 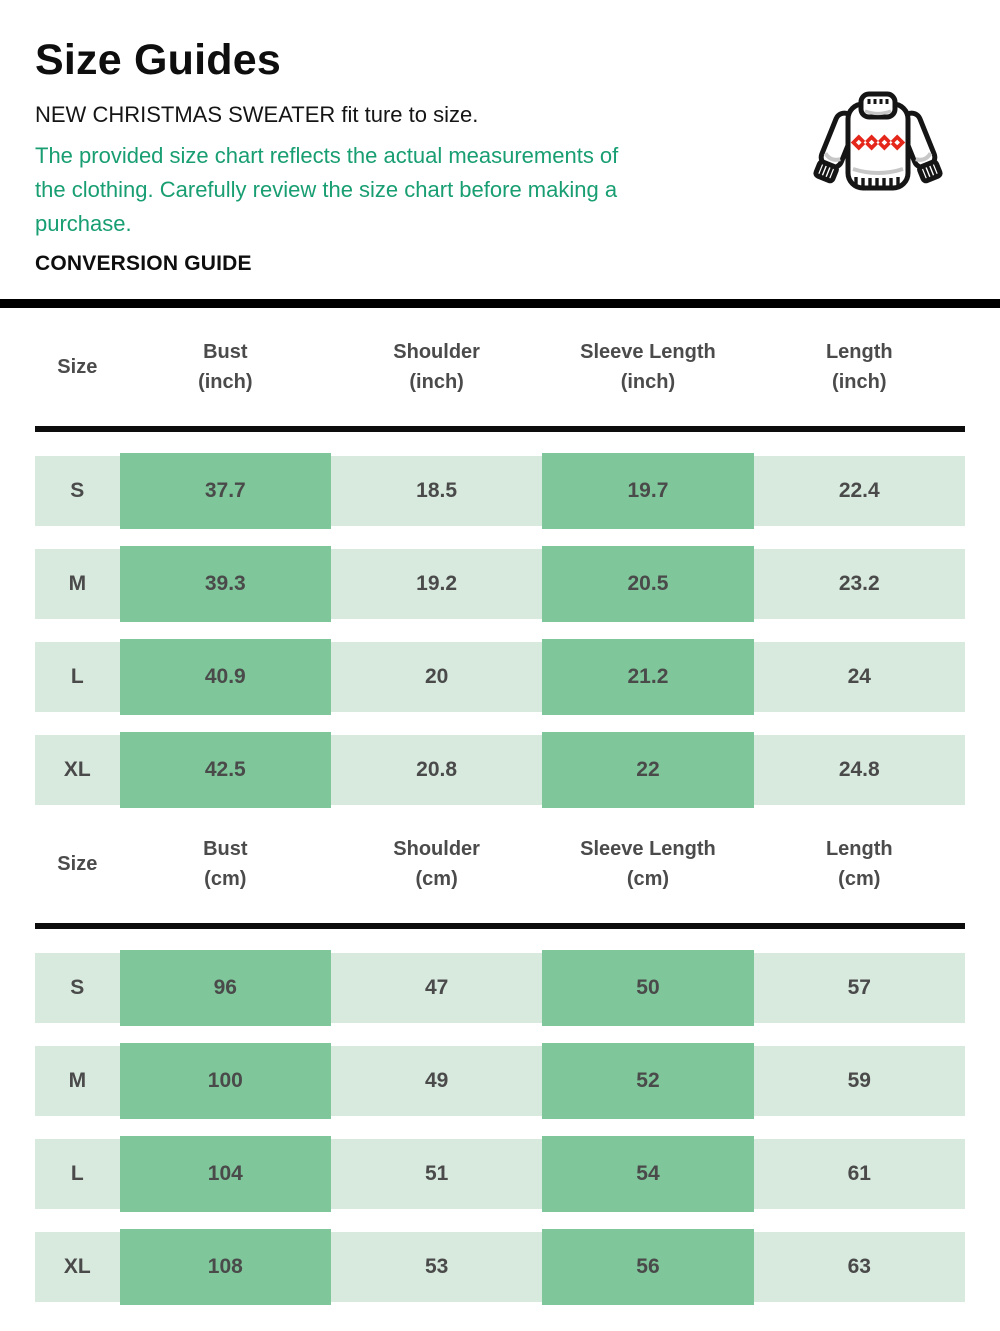 I want to click on bust-cell: 39.3, so click(x=225, y=584).